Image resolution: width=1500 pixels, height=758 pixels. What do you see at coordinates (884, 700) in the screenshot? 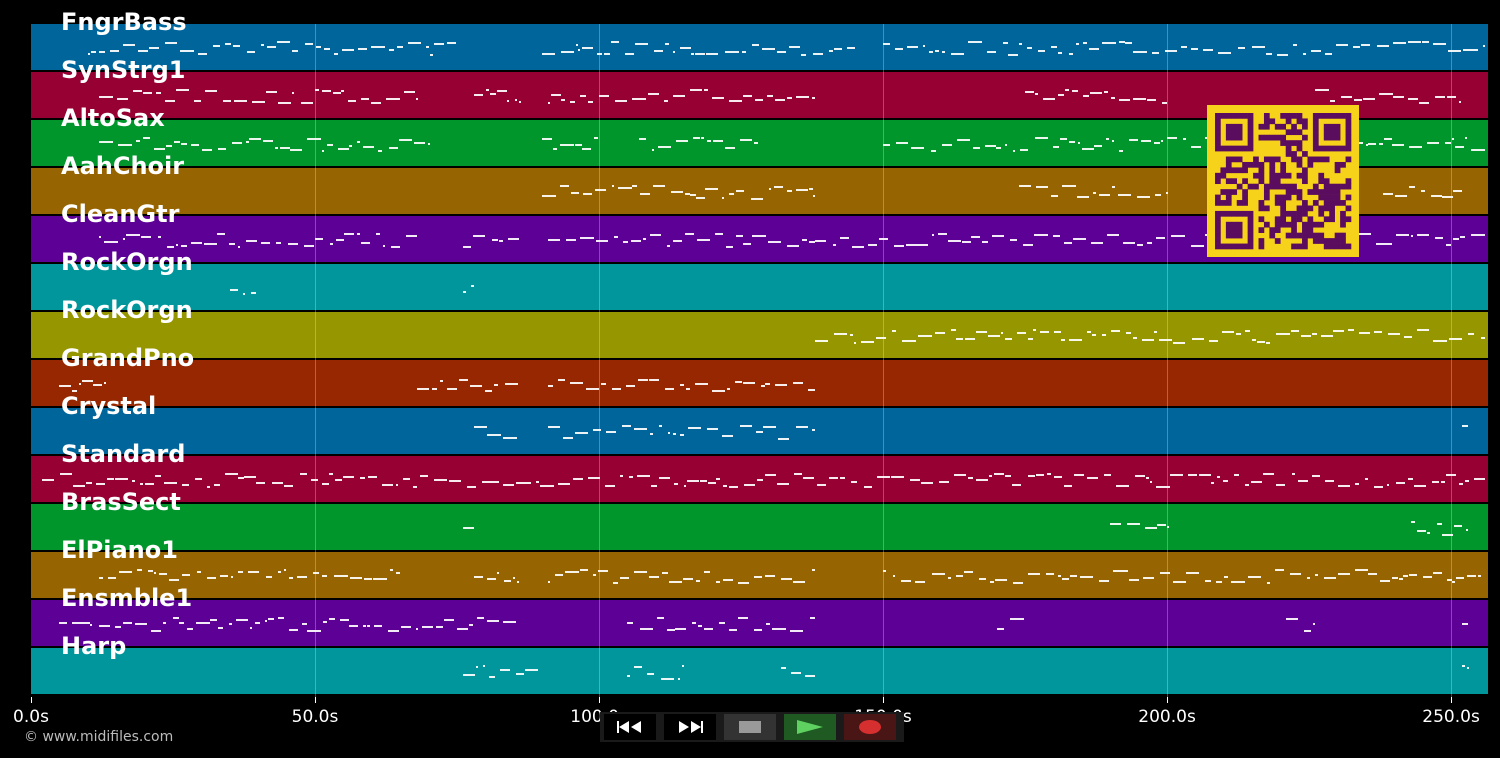
I see `tick-mark` at bounding box center [884, 700].